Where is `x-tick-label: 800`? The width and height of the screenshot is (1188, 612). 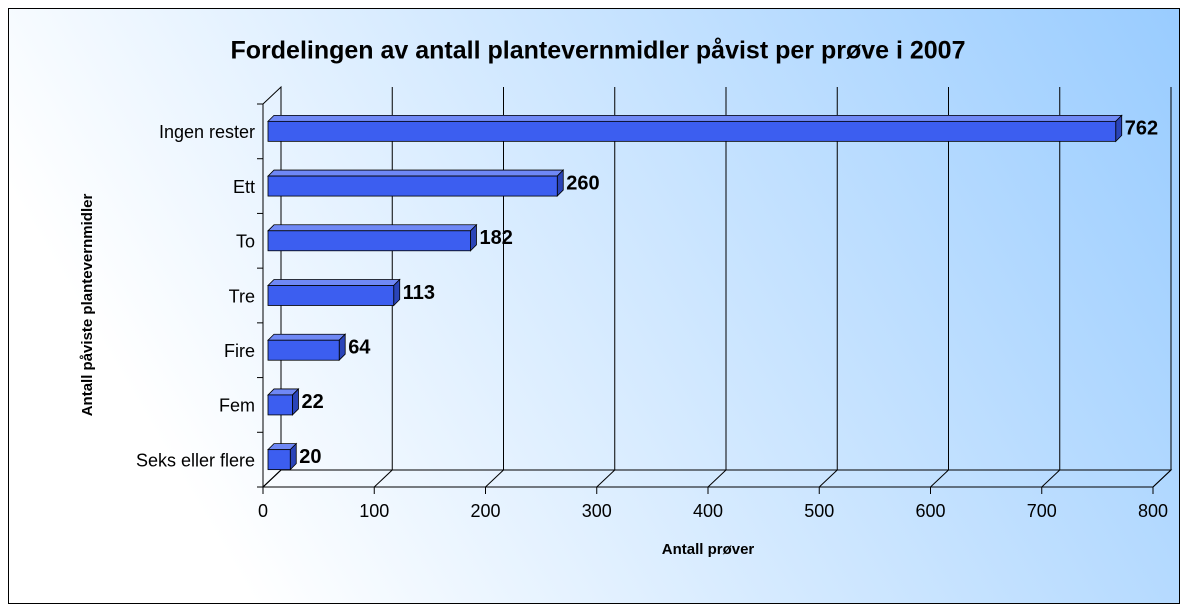 x-tick-label: 800 is located at coordinates (1153, 511).